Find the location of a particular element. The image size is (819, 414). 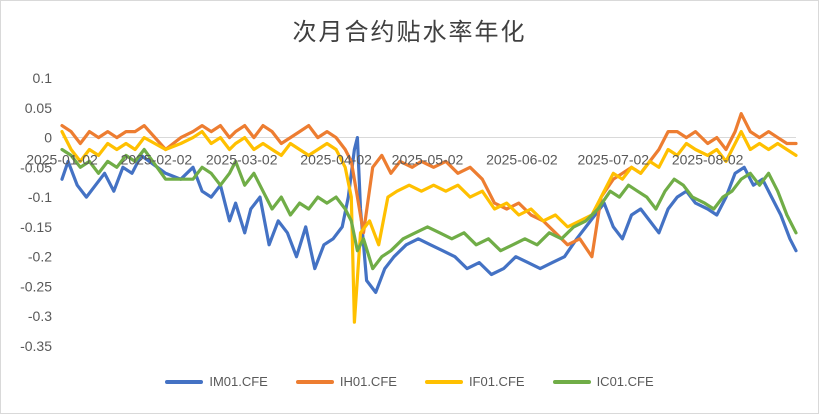

y-tick-label: -0.05 is located at coordinates (36, 167).